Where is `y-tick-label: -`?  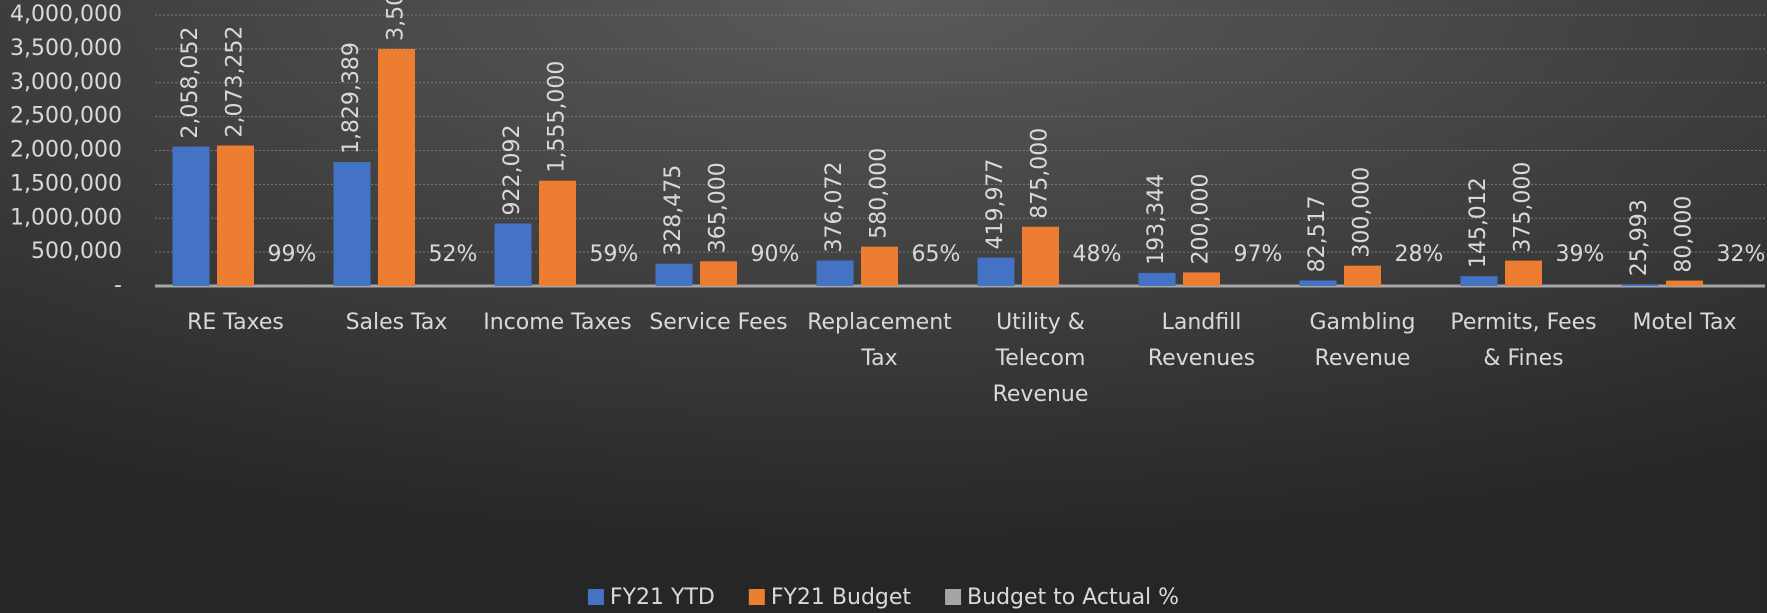 y-tick-label: - is located at coordinates (118, 285).